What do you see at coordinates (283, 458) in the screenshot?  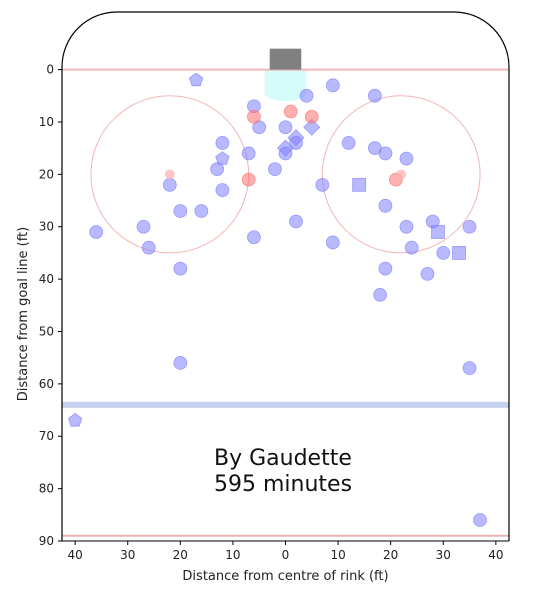 I see `annotation-line-1: By Gaudette` at bounding box center [283, 458].